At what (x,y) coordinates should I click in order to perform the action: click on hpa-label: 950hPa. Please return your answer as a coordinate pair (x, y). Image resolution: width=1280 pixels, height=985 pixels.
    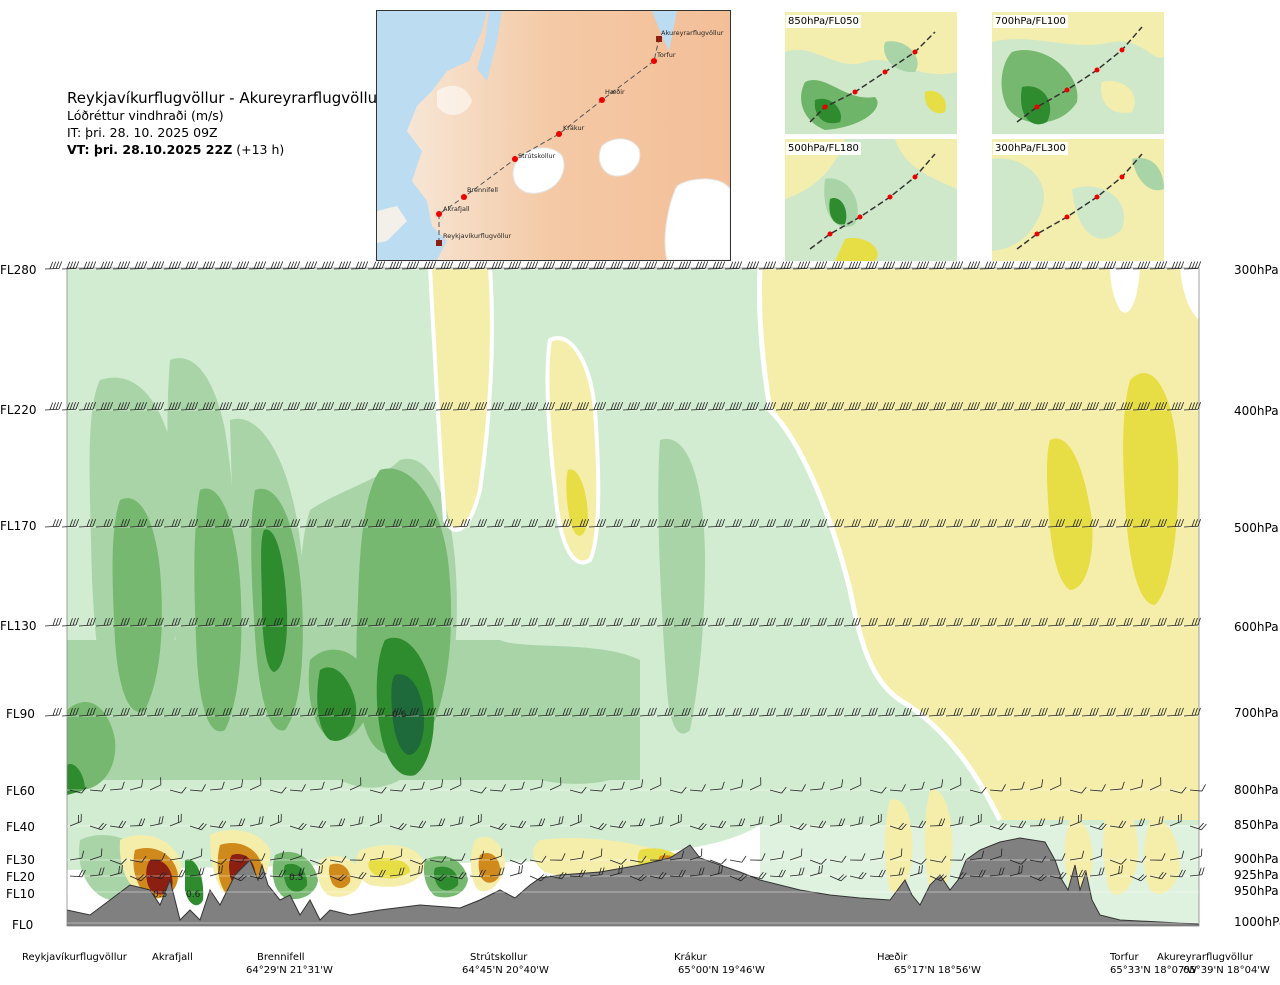
    Looking at the image, I should click on (1256, 891).